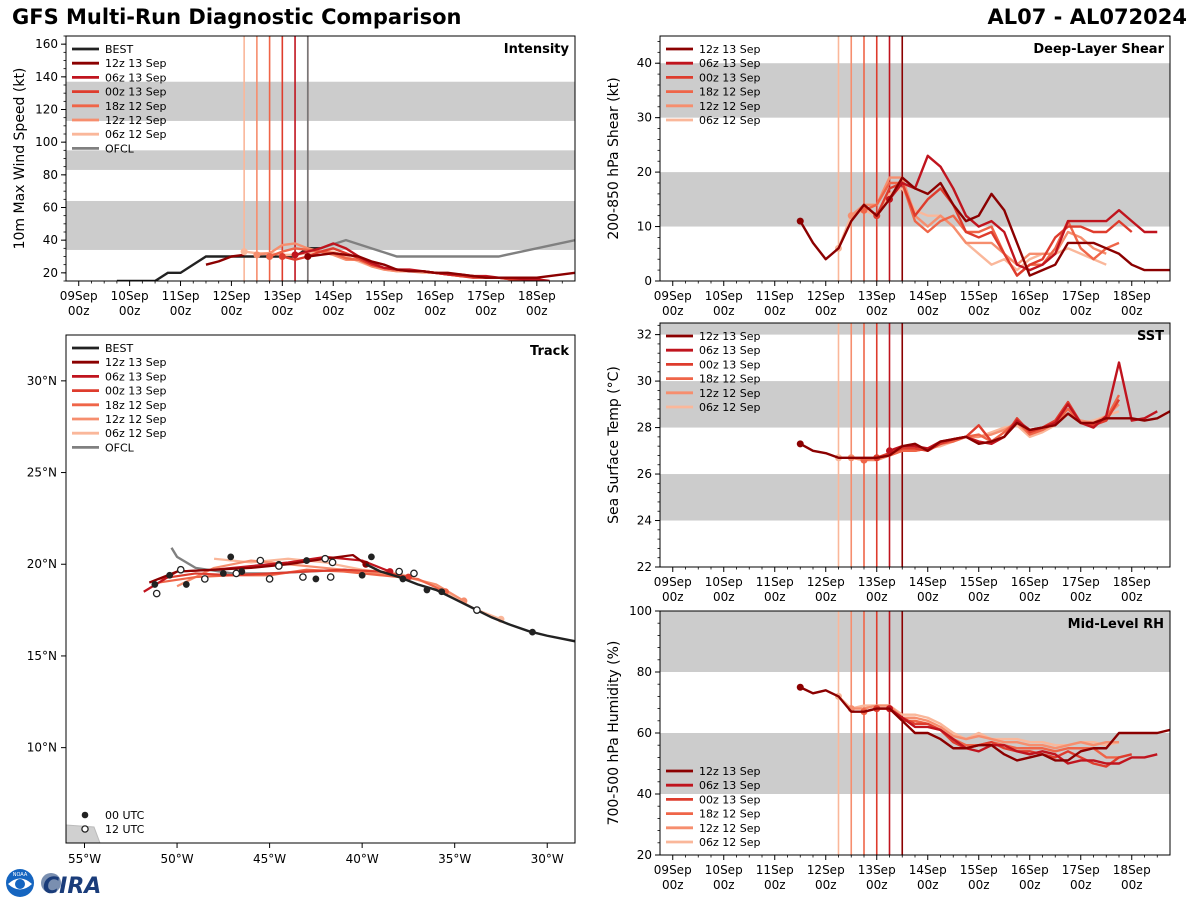 The height and width of the screenshot is (900, 1200). What do you see at coordinates (979, 582) in the screenshot?
I see `sst-xtick-label: 15Sep` at bounding box center [979, 582].